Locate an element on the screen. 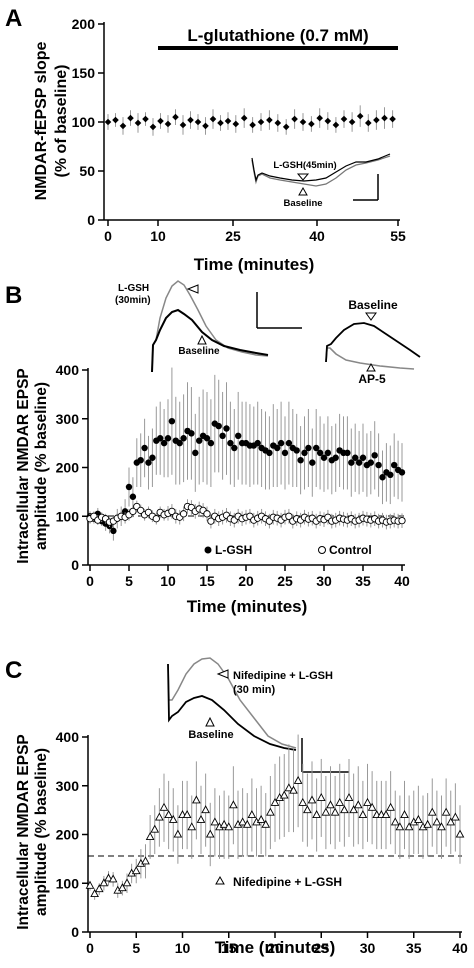 The width and height of the screenshot is (474, 968). arrow-lgsh is located at coordinates (303, 177).